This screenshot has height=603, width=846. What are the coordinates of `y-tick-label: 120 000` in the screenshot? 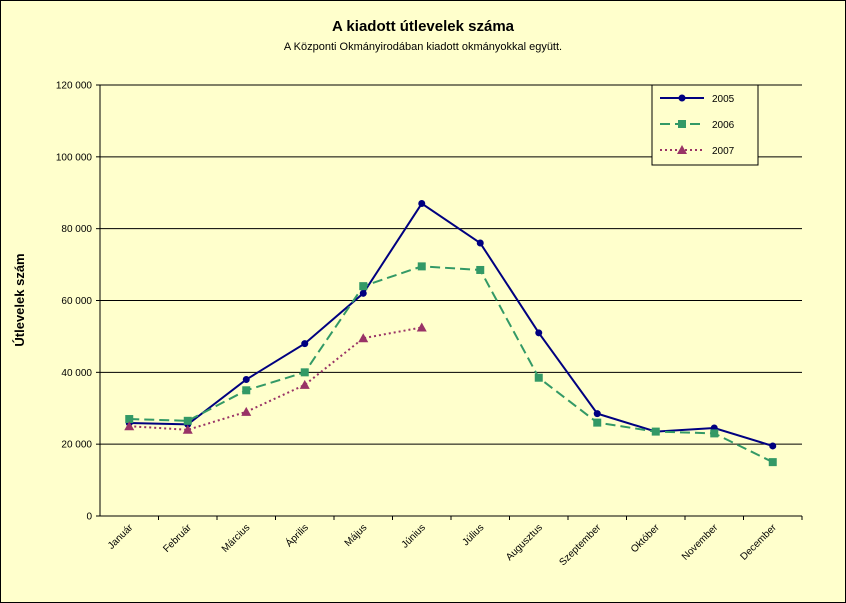 It's located at (74, 86).